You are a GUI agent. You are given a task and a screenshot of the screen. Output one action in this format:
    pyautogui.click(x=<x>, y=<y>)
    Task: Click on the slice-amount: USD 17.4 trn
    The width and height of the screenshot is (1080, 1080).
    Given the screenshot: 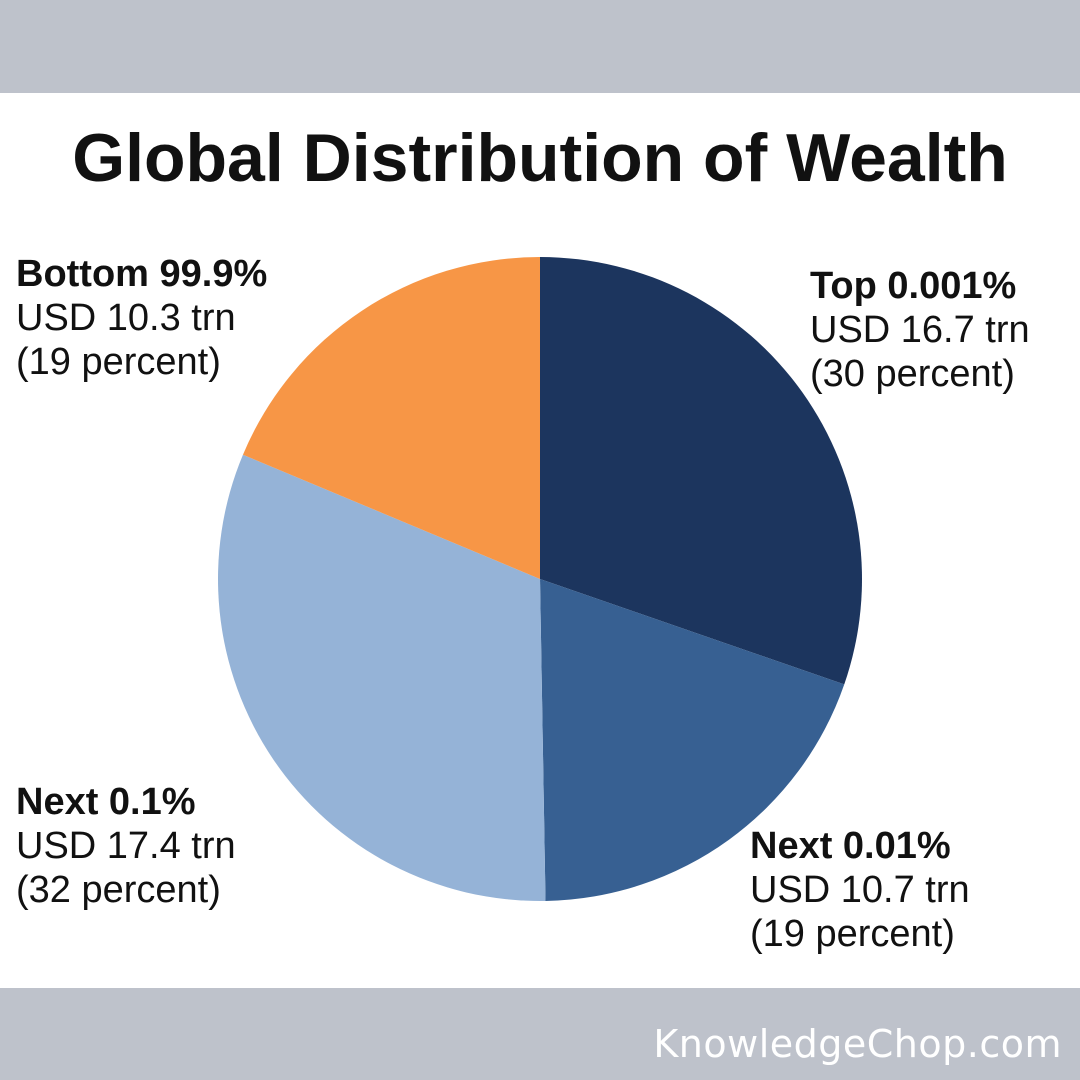 What is the action you would take?
    pyautogui.click(x=126, y=846)
    